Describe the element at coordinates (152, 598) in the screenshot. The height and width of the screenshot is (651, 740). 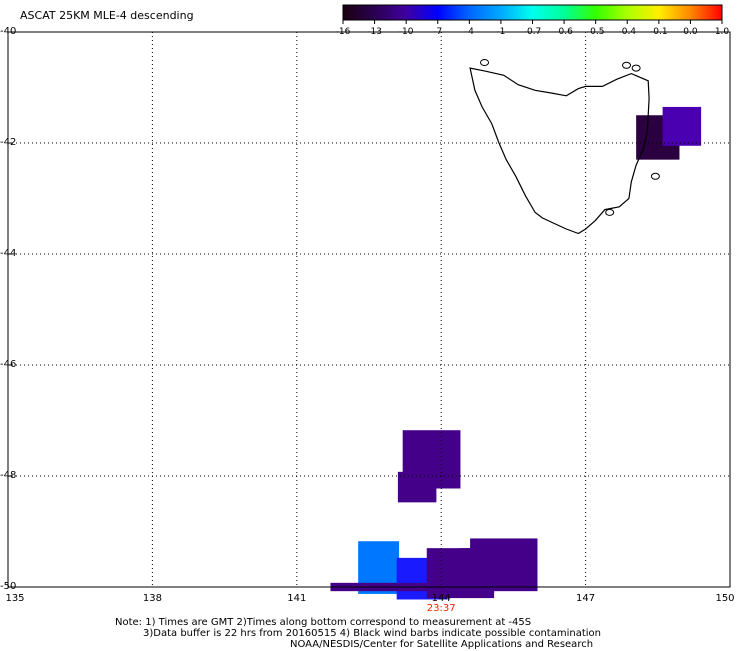
I see `lon-tick-label: 138` at that location.